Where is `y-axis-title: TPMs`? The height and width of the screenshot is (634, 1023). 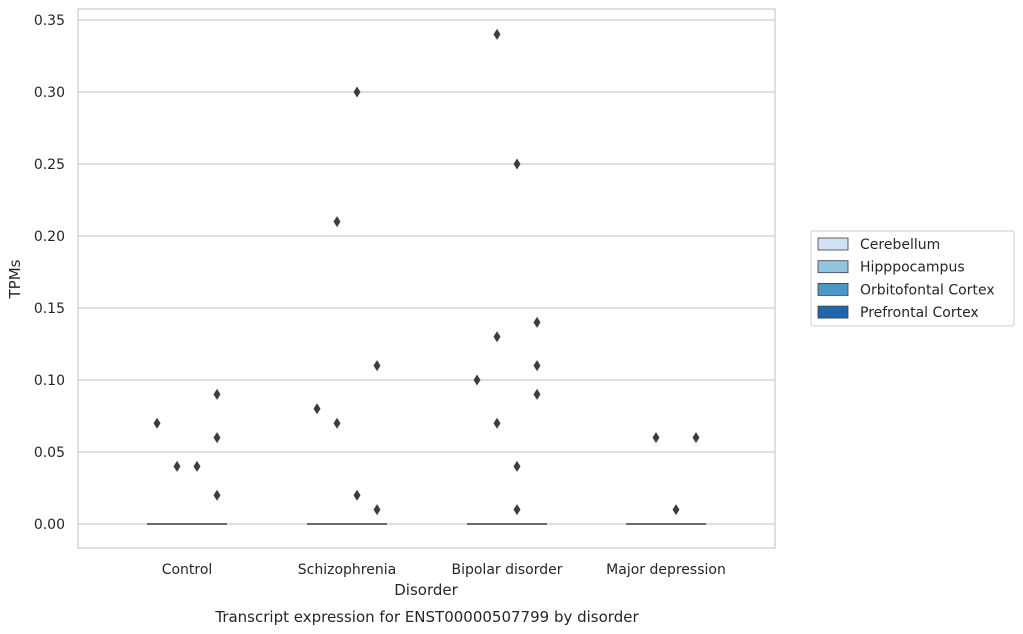
y-axis-title: TPMs is located at coordinates (15, 279).